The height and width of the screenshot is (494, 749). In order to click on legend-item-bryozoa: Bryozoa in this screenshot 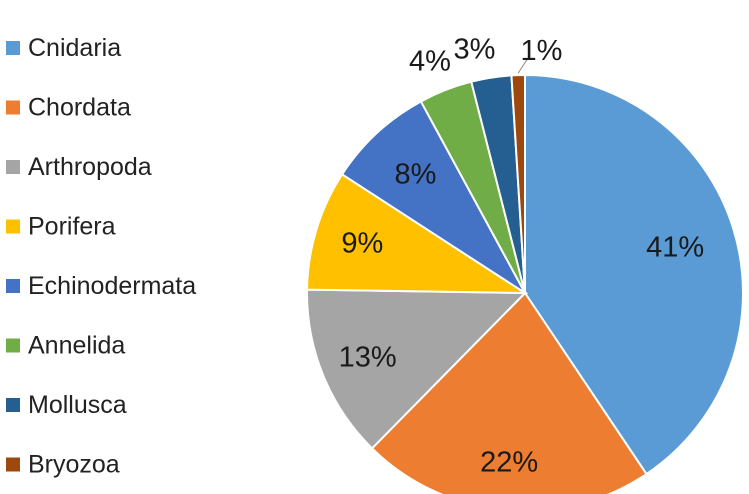, I will do `click(63, 465)`.